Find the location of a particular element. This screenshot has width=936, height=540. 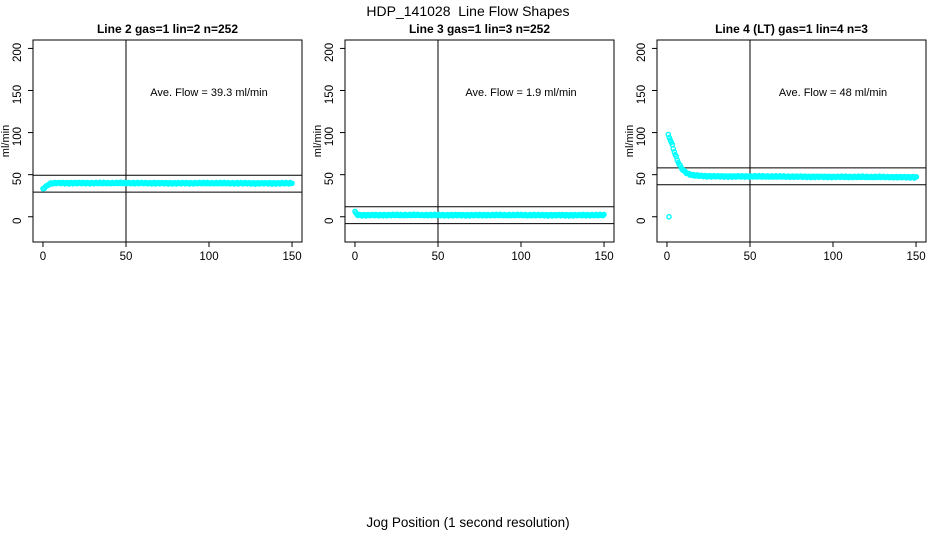

x-axis-label: Jog Position (1 second resolution) is located at coordinates (468, 522).